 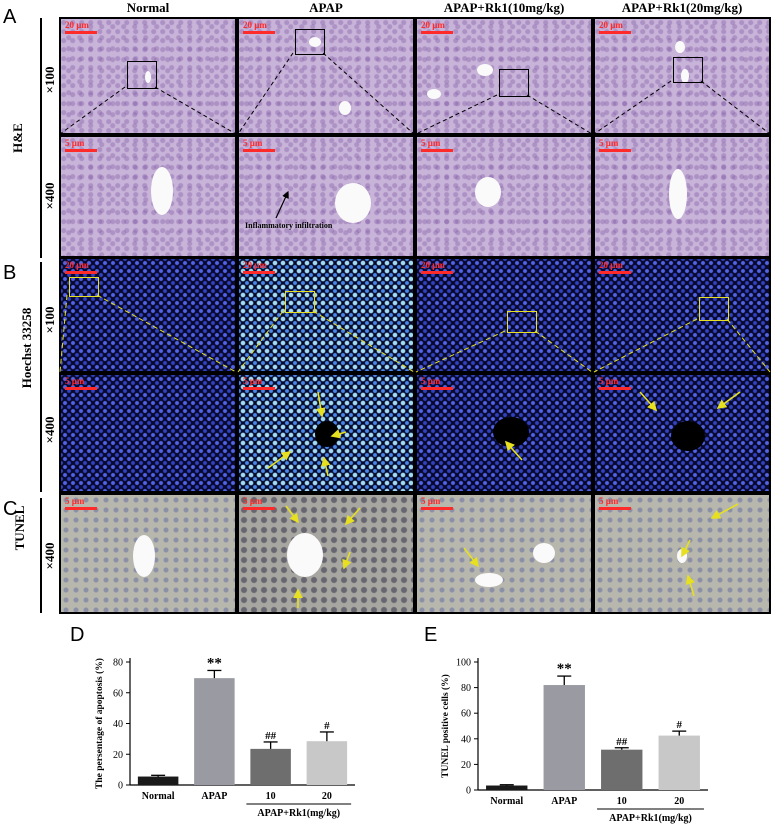 I want to click on micrograph-he-100-rk1-10: 20 μm, so click(x=504, y=76).